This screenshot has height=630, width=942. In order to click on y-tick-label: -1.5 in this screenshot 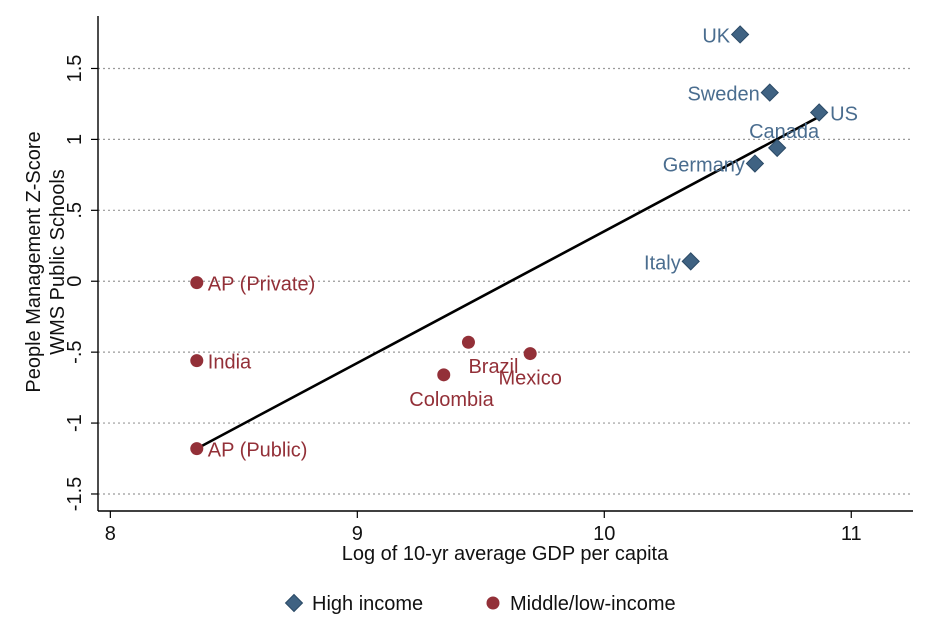, I will do `click(75, 494)`.